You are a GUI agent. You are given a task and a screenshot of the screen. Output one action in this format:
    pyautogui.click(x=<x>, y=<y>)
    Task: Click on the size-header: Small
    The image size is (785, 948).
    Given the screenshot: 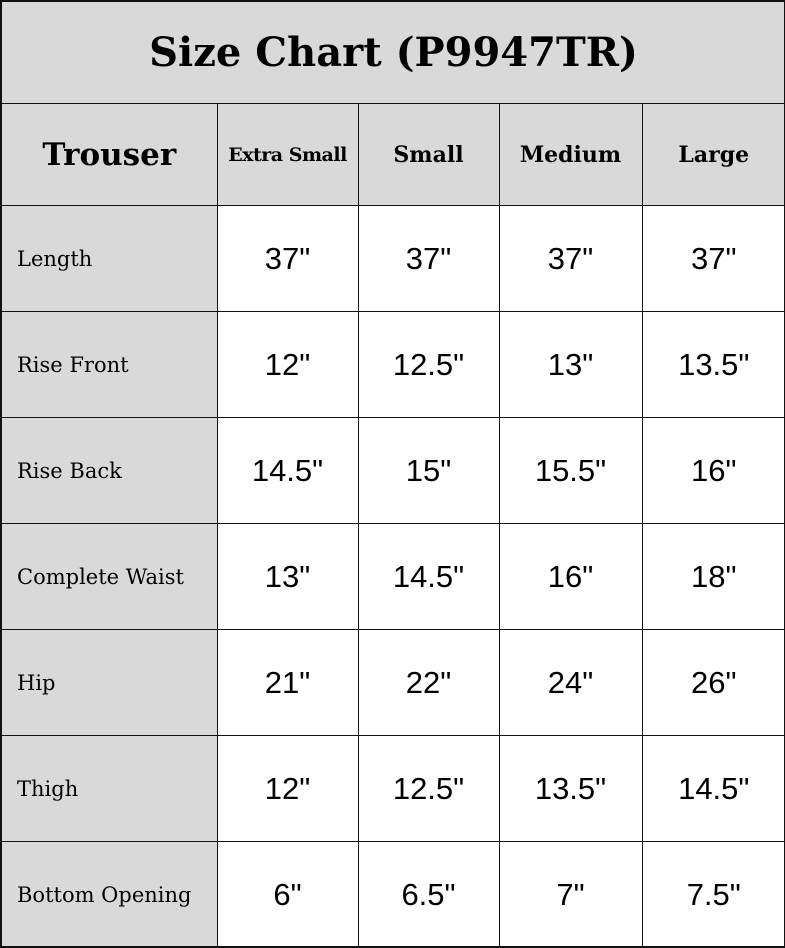 What is the action you would take?
    pyautogui.click(x=428, y=154)
    